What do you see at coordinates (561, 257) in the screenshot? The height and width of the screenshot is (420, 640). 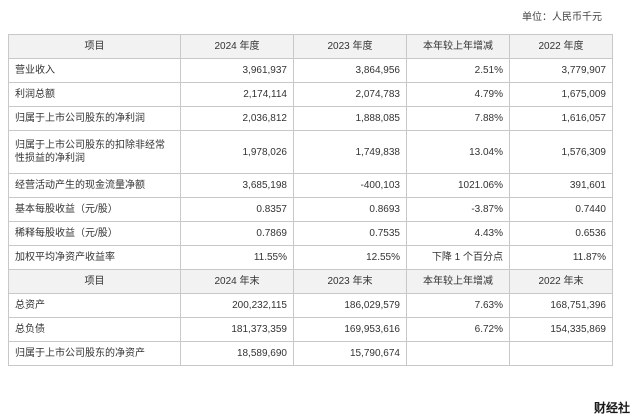 I see `value-cell: 11.87%` at bounding box center [561, 257].